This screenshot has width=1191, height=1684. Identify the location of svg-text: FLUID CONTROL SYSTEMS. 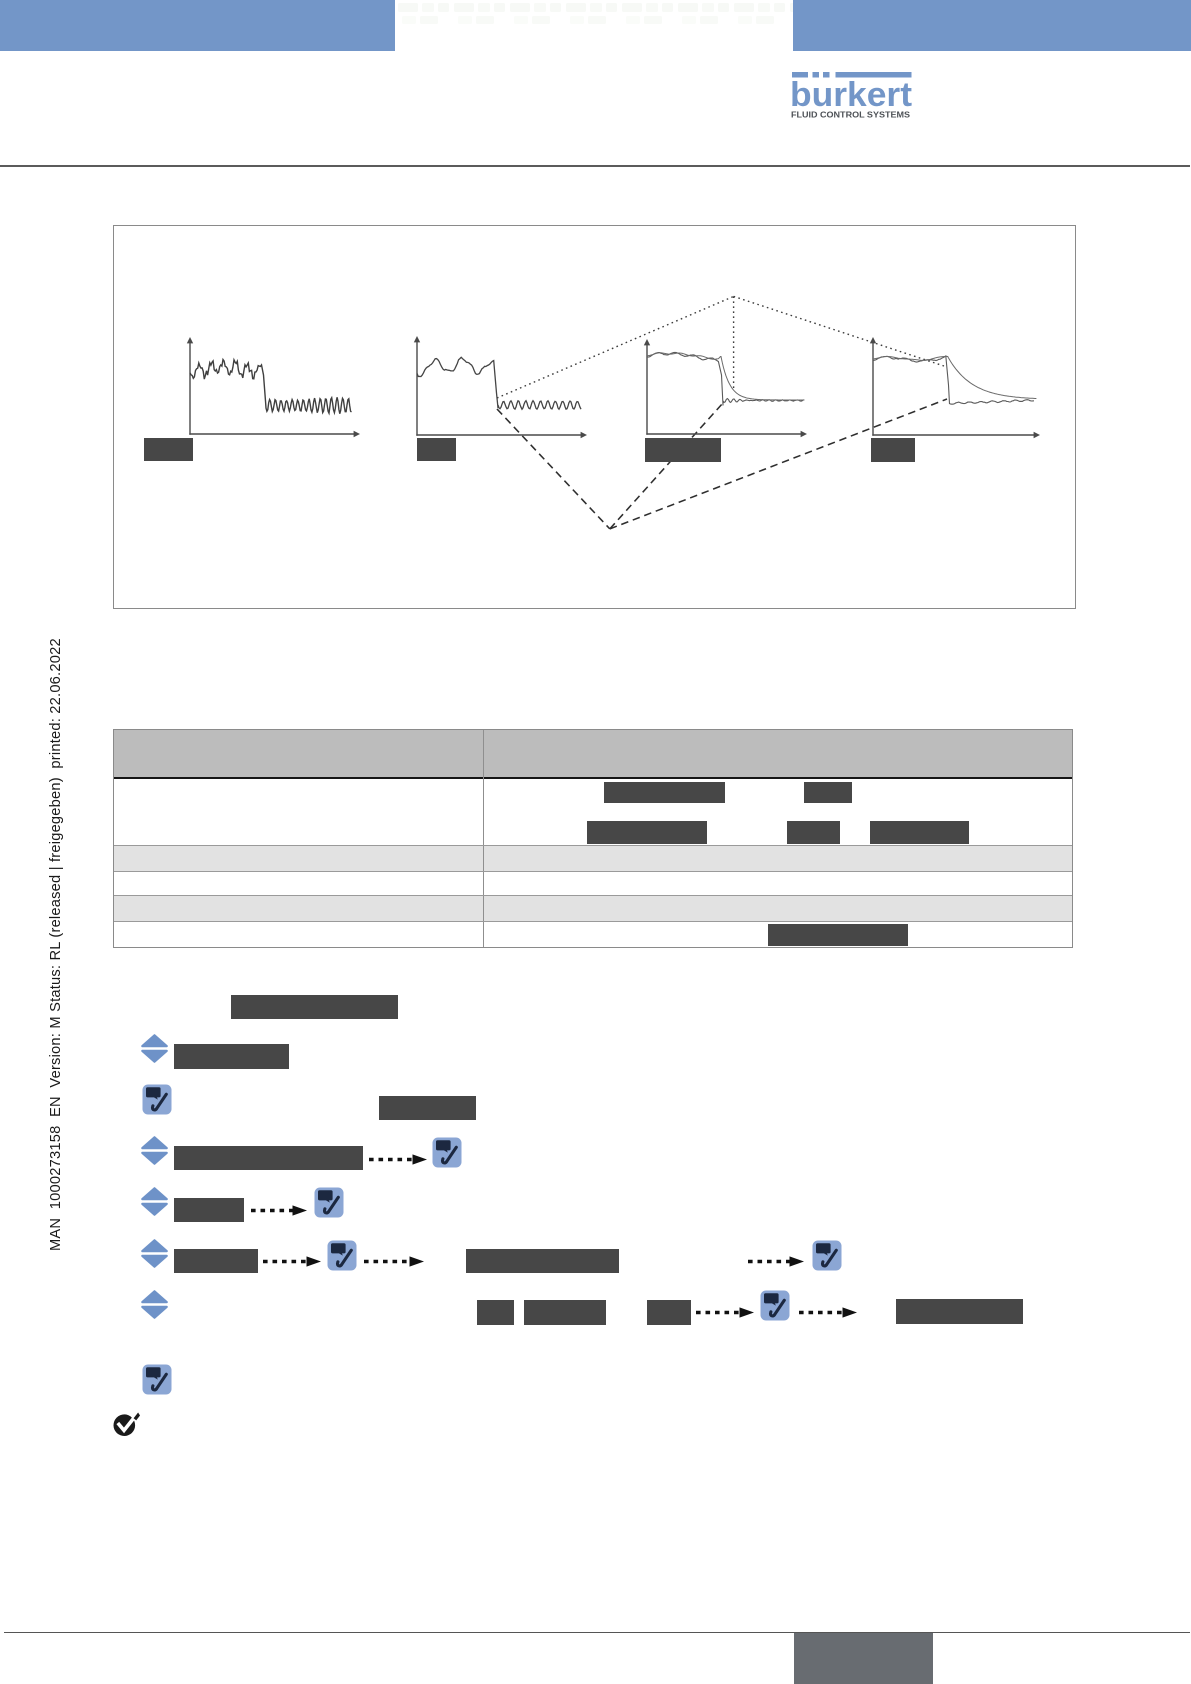
(851, 115).